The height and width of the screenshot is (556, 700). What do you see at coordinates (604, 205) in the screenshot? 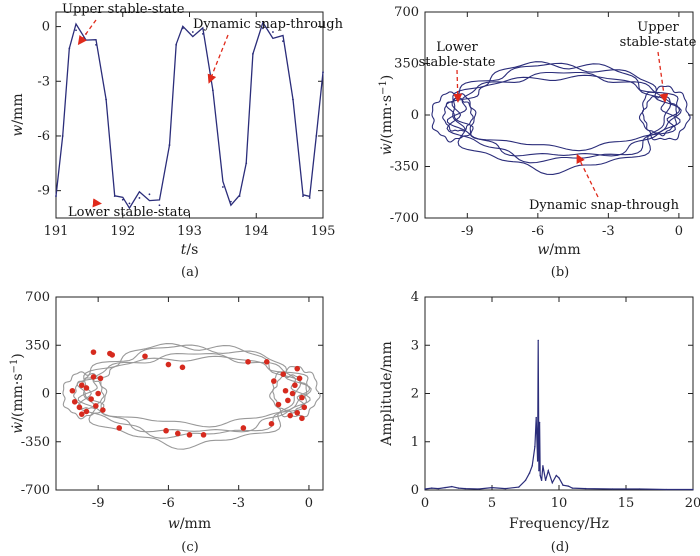
I see `annotation-snap-through: Dynamic snap-through` at bounding box center [604, 205].